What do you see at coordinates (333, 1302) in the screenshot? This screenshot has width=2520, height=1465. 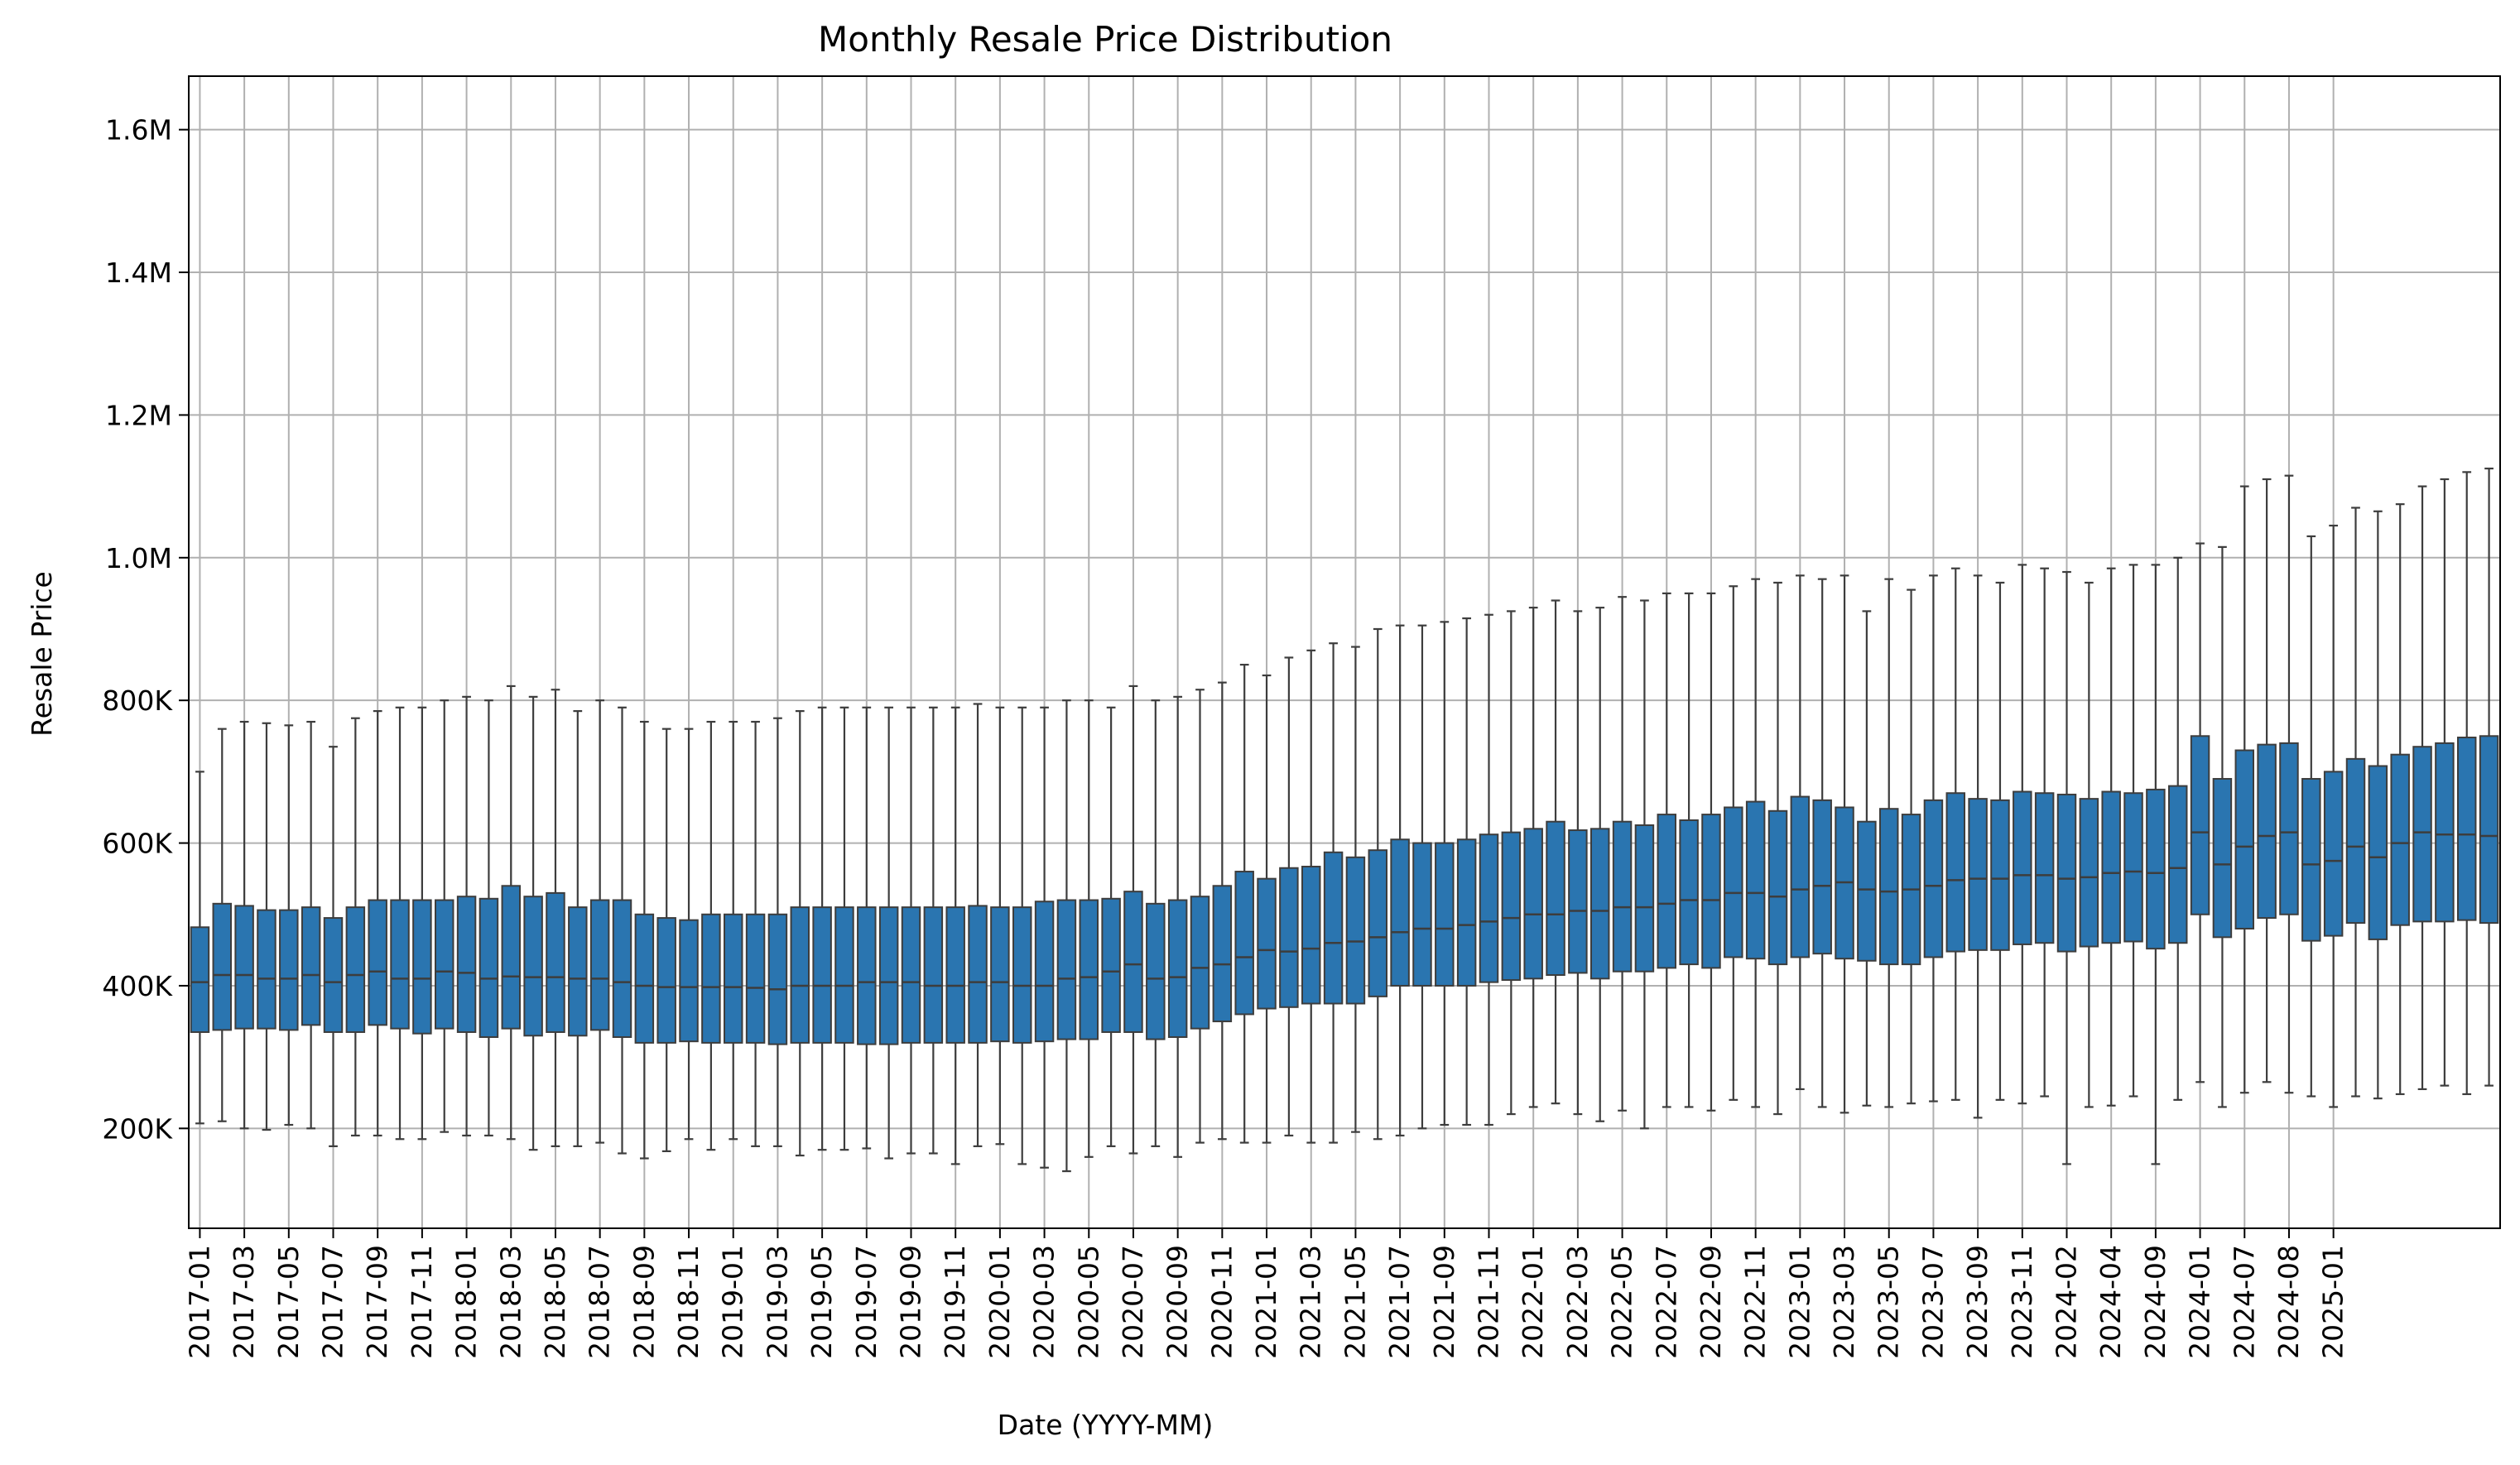 I see `x-tick-label: 2017-07` at bounding box center [333, 1302].